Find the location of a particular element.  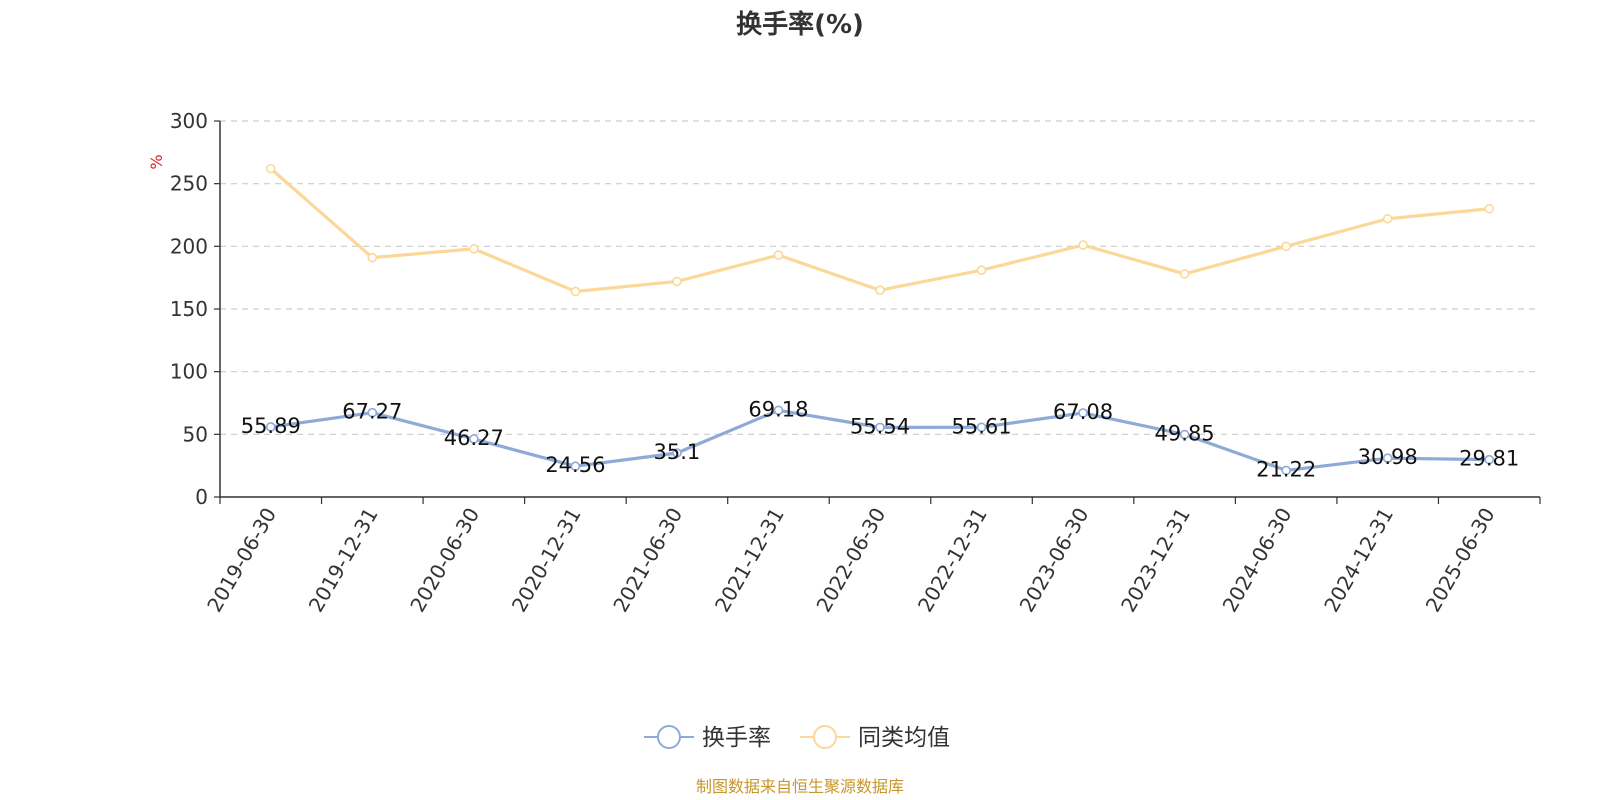

y-axis-unit-label: % is located at coordinates (156, 161).